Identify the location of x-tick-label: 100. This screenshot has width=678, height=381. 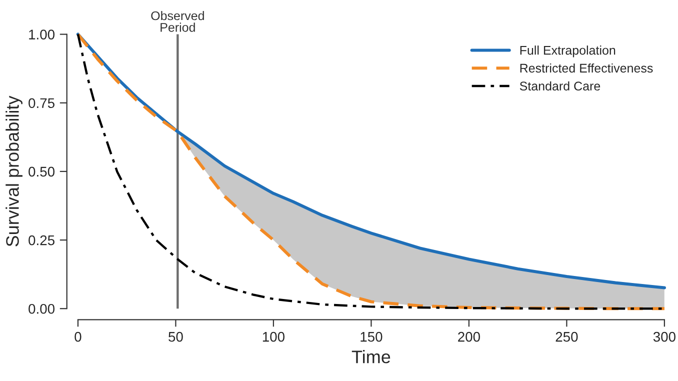
(273, 337).